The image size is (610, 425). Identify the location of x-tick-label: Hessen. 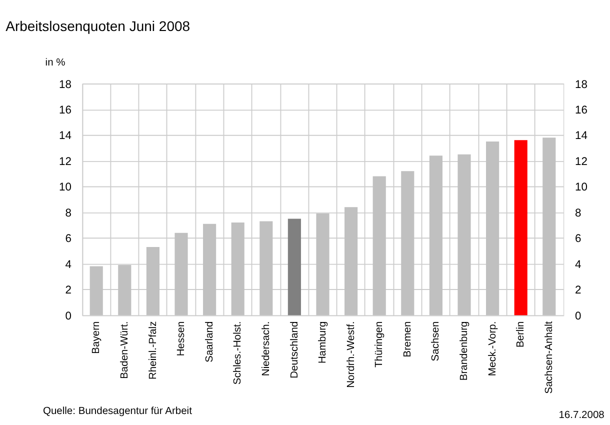
(182, 338).